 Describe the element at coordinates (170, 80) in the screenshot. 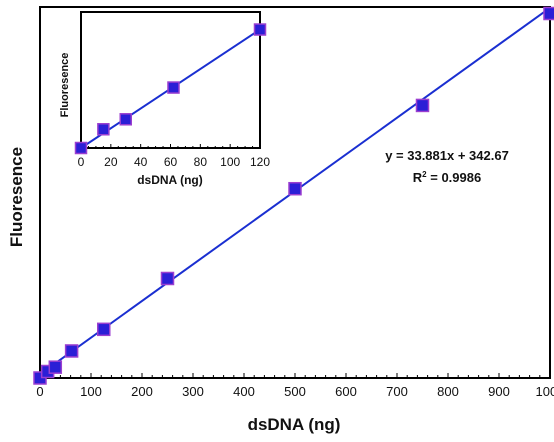

I see `inset-plot-frame` at that location.